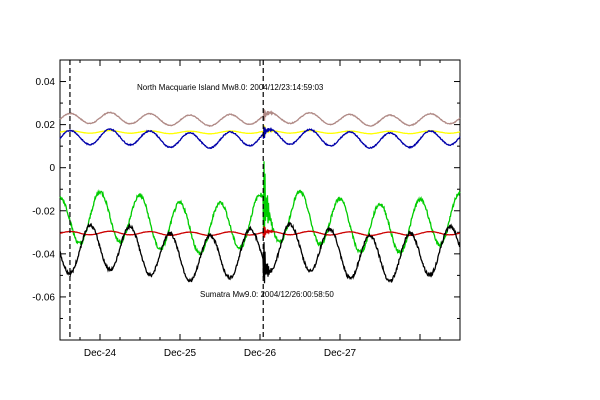  Describe the element at coordinates (180, 353) in the screenshot. I see `x-tick-label: Dec-25` at that location.